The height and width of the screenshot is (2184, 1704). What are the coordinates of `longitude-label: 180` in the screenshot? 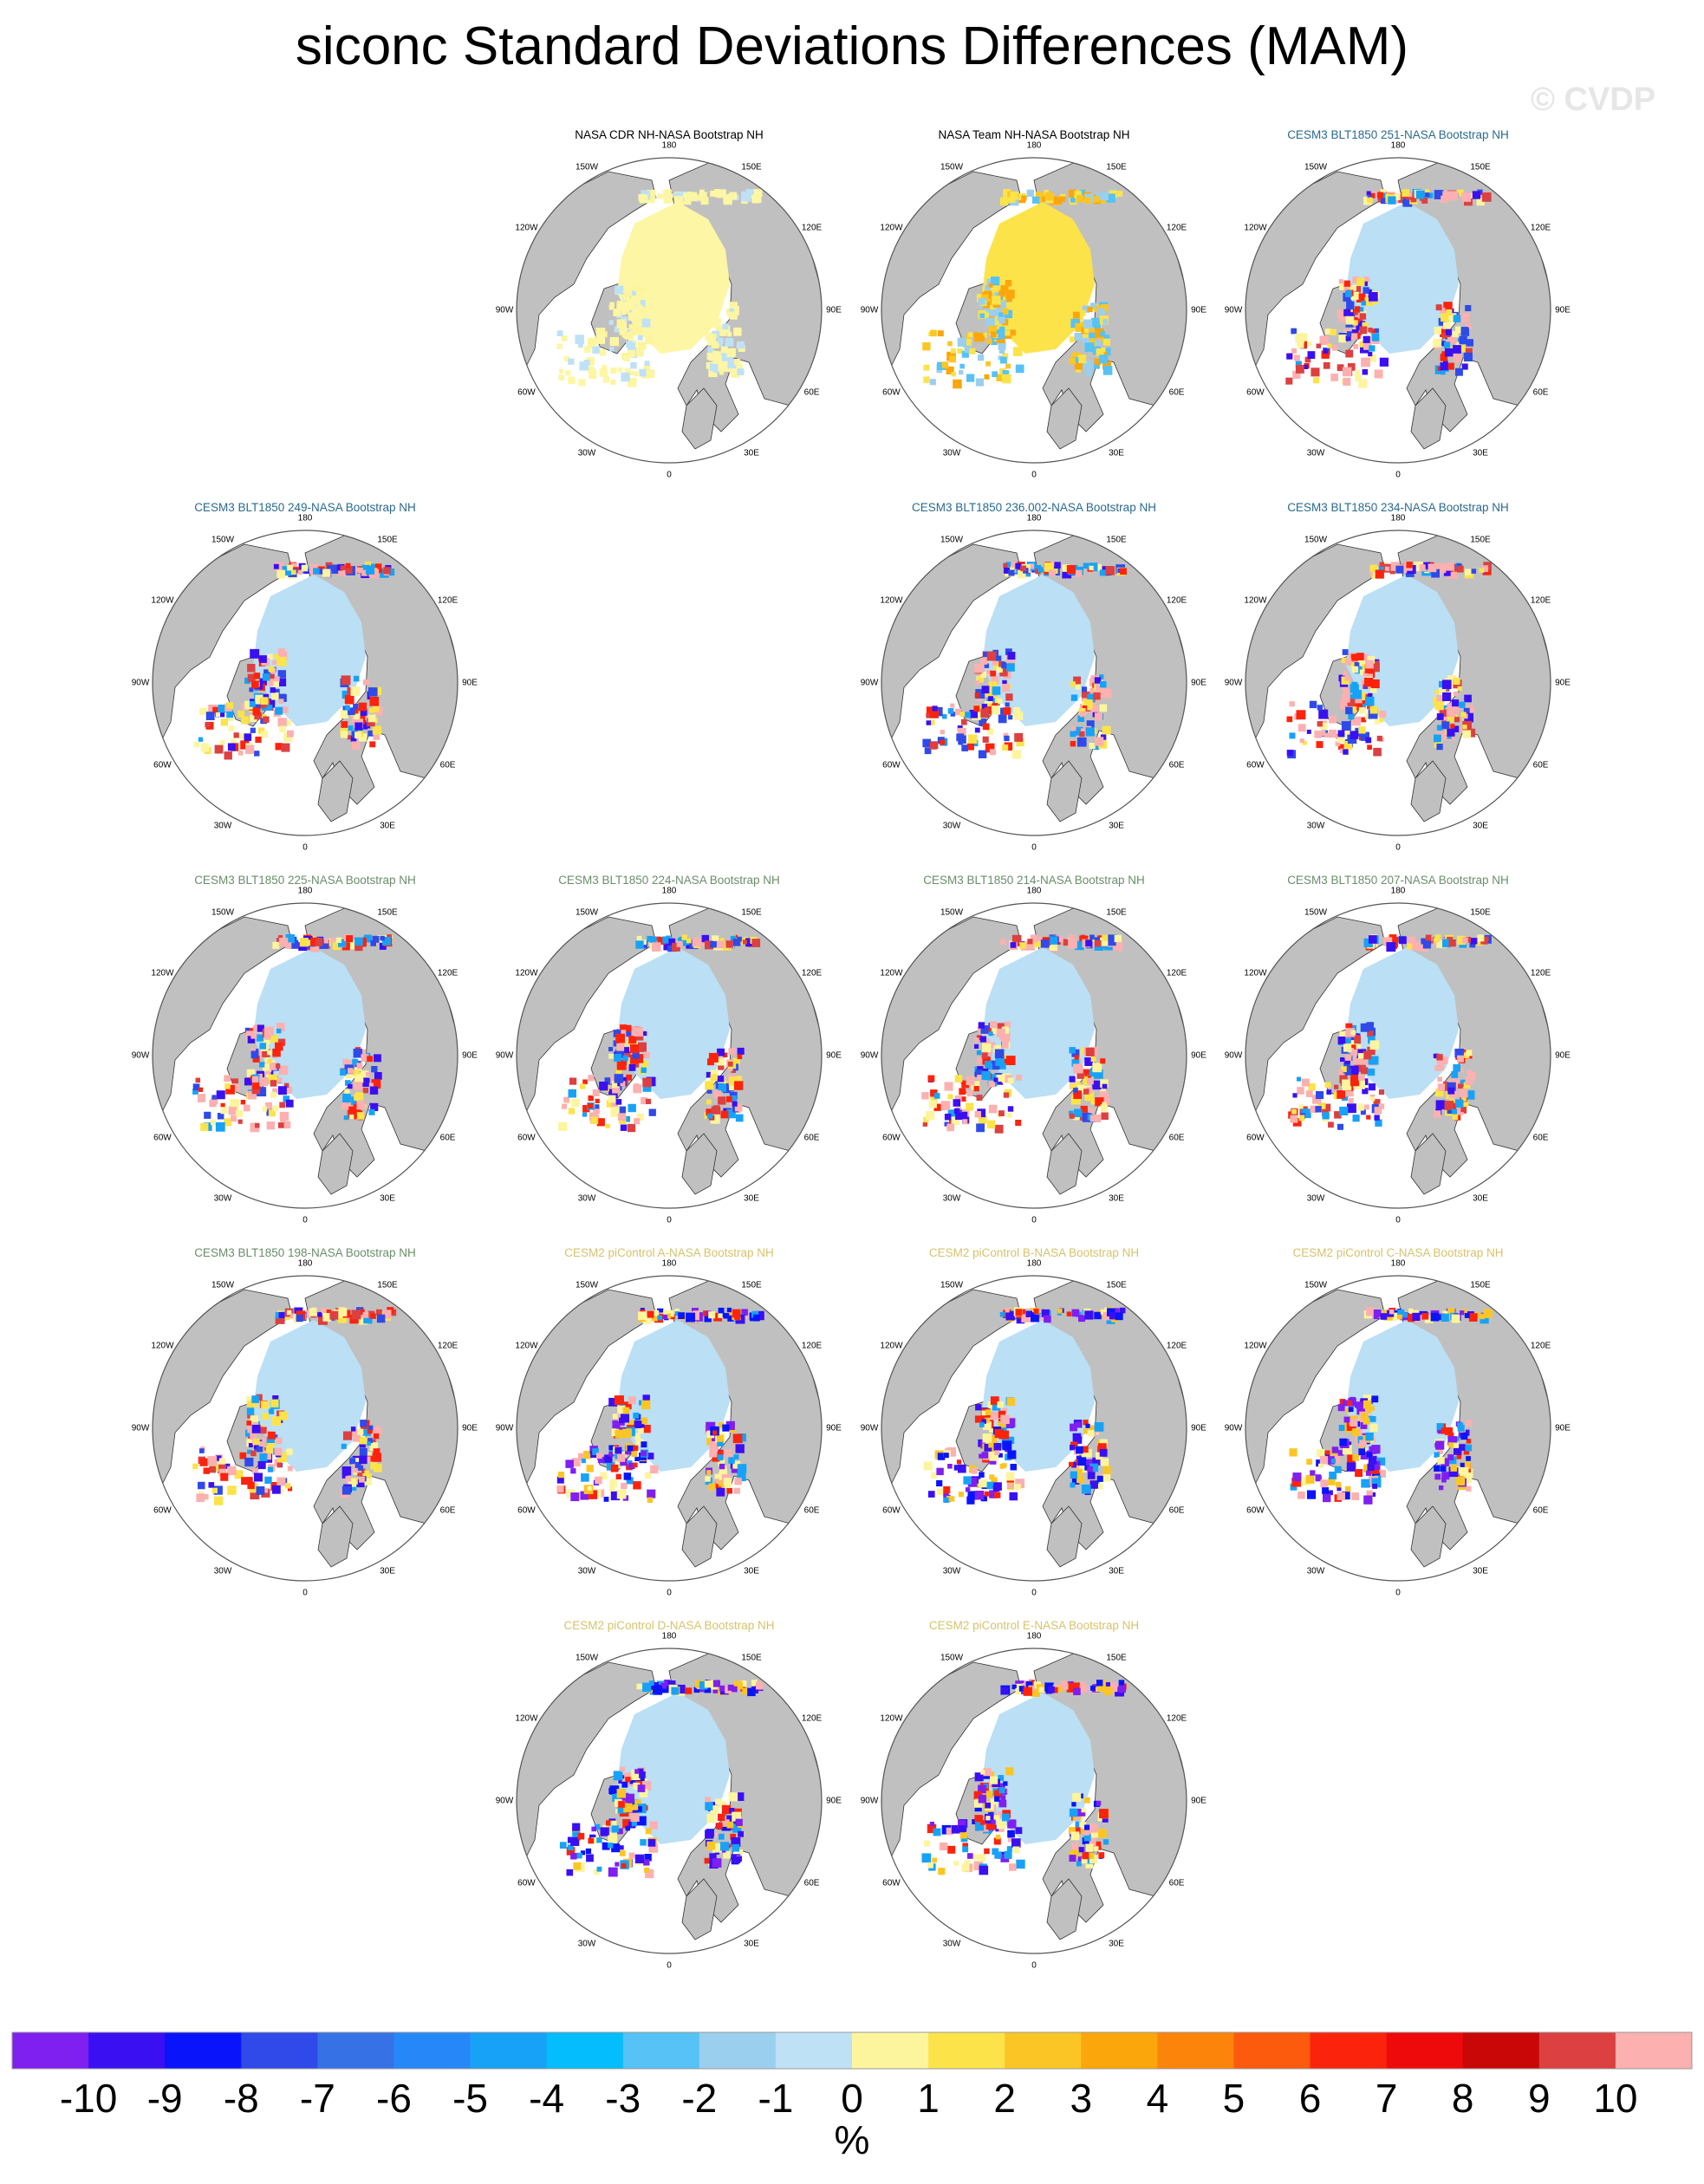 It's located at (669, 1263).